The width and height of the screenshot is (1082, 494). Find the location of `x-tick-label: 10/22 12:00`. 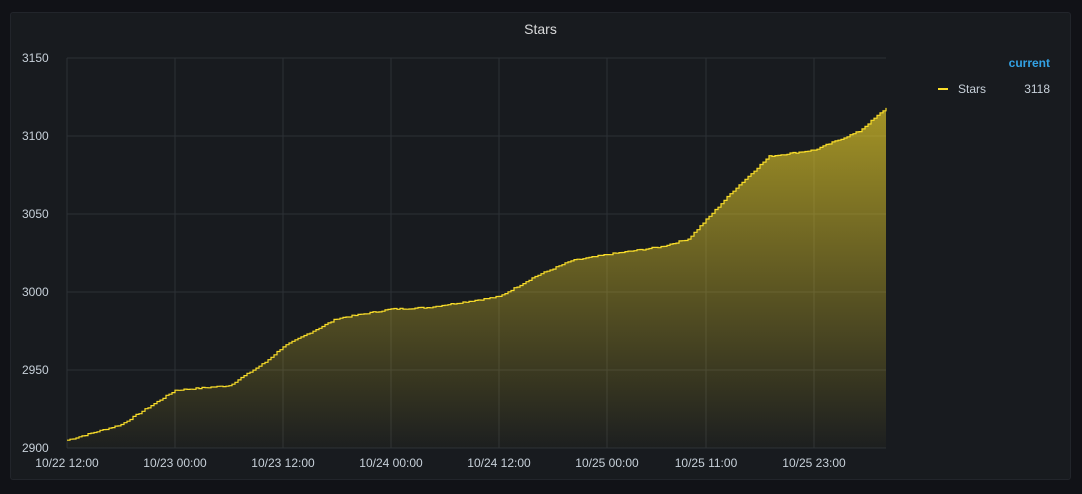

x-tick-label: 10/22 12:00 is located at coordinates (67, 463).